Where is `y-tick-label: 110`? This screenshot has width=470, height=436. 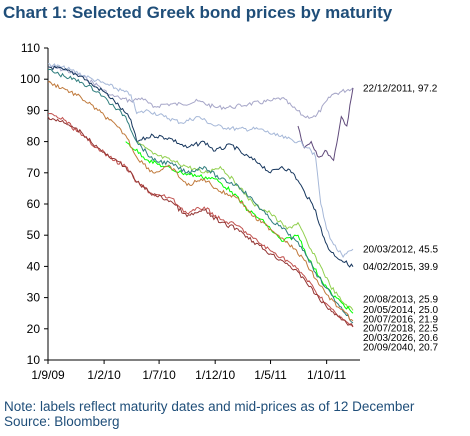
y-tick-label: 110 is located at coordinates (30, 48).